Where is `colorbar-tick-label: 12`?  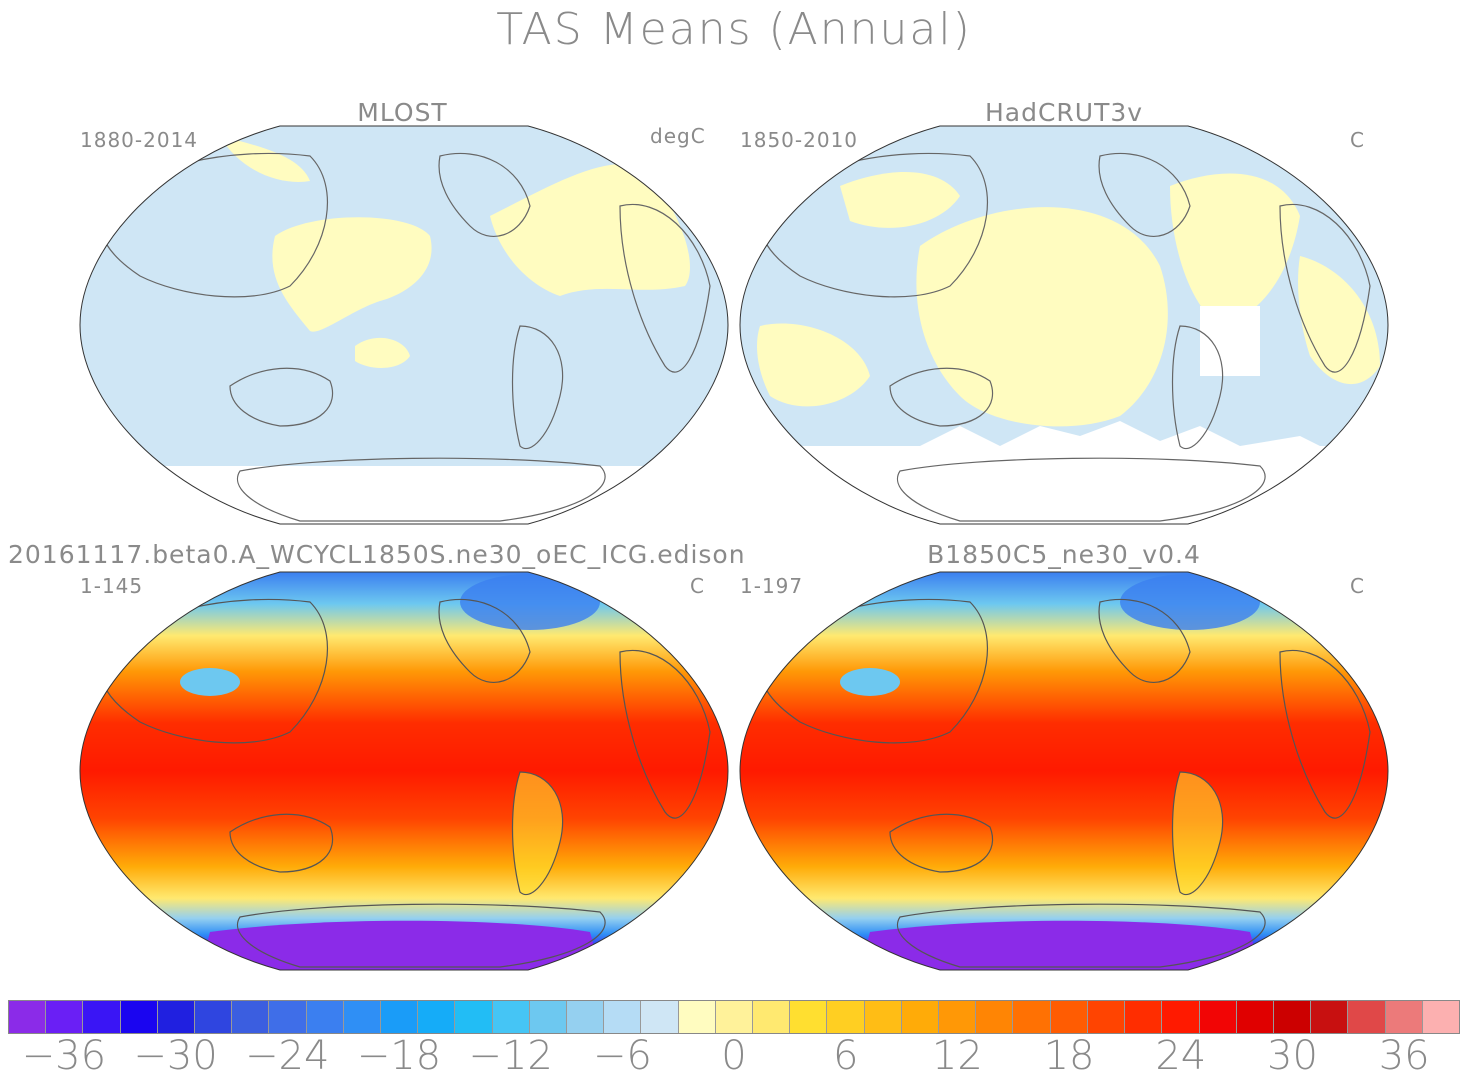
colorbar-tick-label: 12 is located at coordinates (957, 1056).